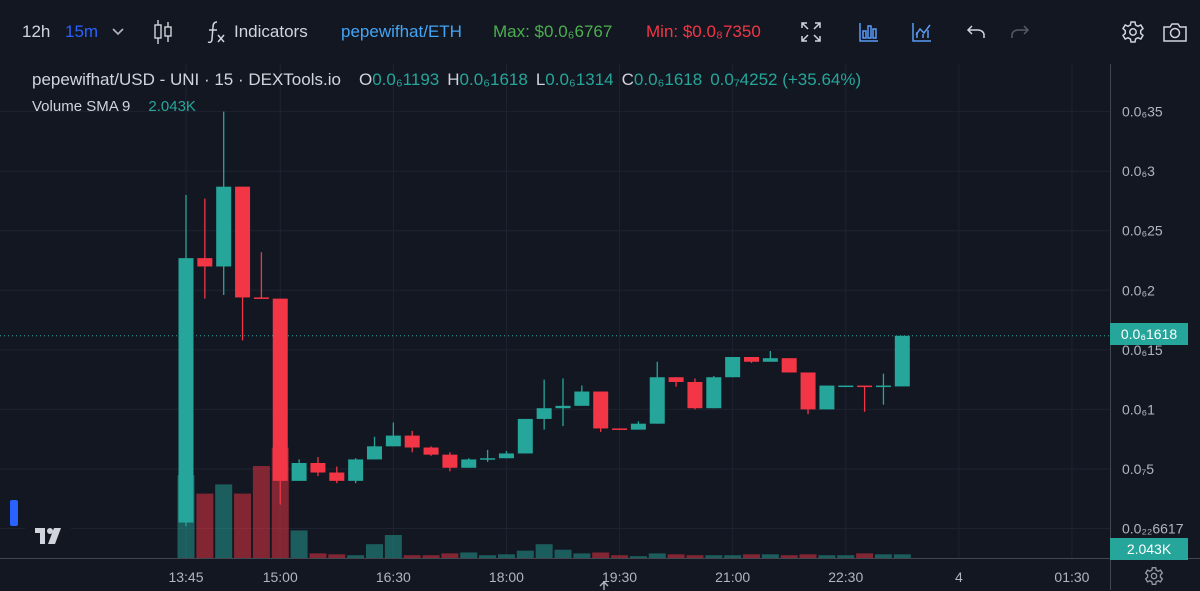 Image resolution: width=1200 pixels, height=591 pixels. I want to click on reset-arrow-icon, so click(604, 585).